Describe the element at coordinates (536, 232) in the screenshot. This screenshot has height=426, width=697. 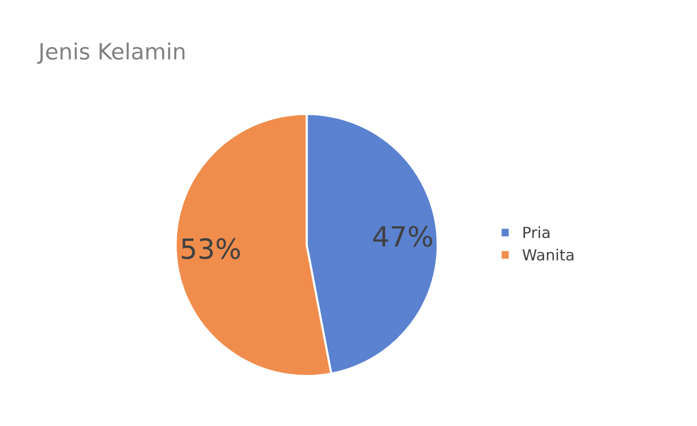
I see `legend-label: Pria` at that location.